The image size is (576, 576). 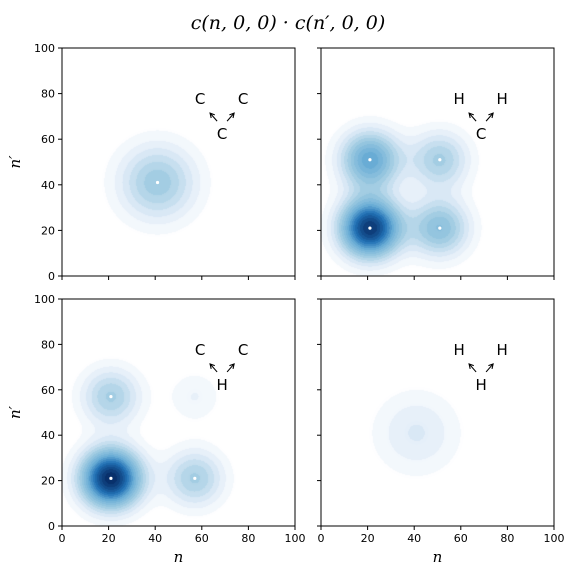 What do you see at coordinates (179, 557) in the screenshot?
I see `x-axis-label-bottom-left: n` at bounding box center [179, 557].